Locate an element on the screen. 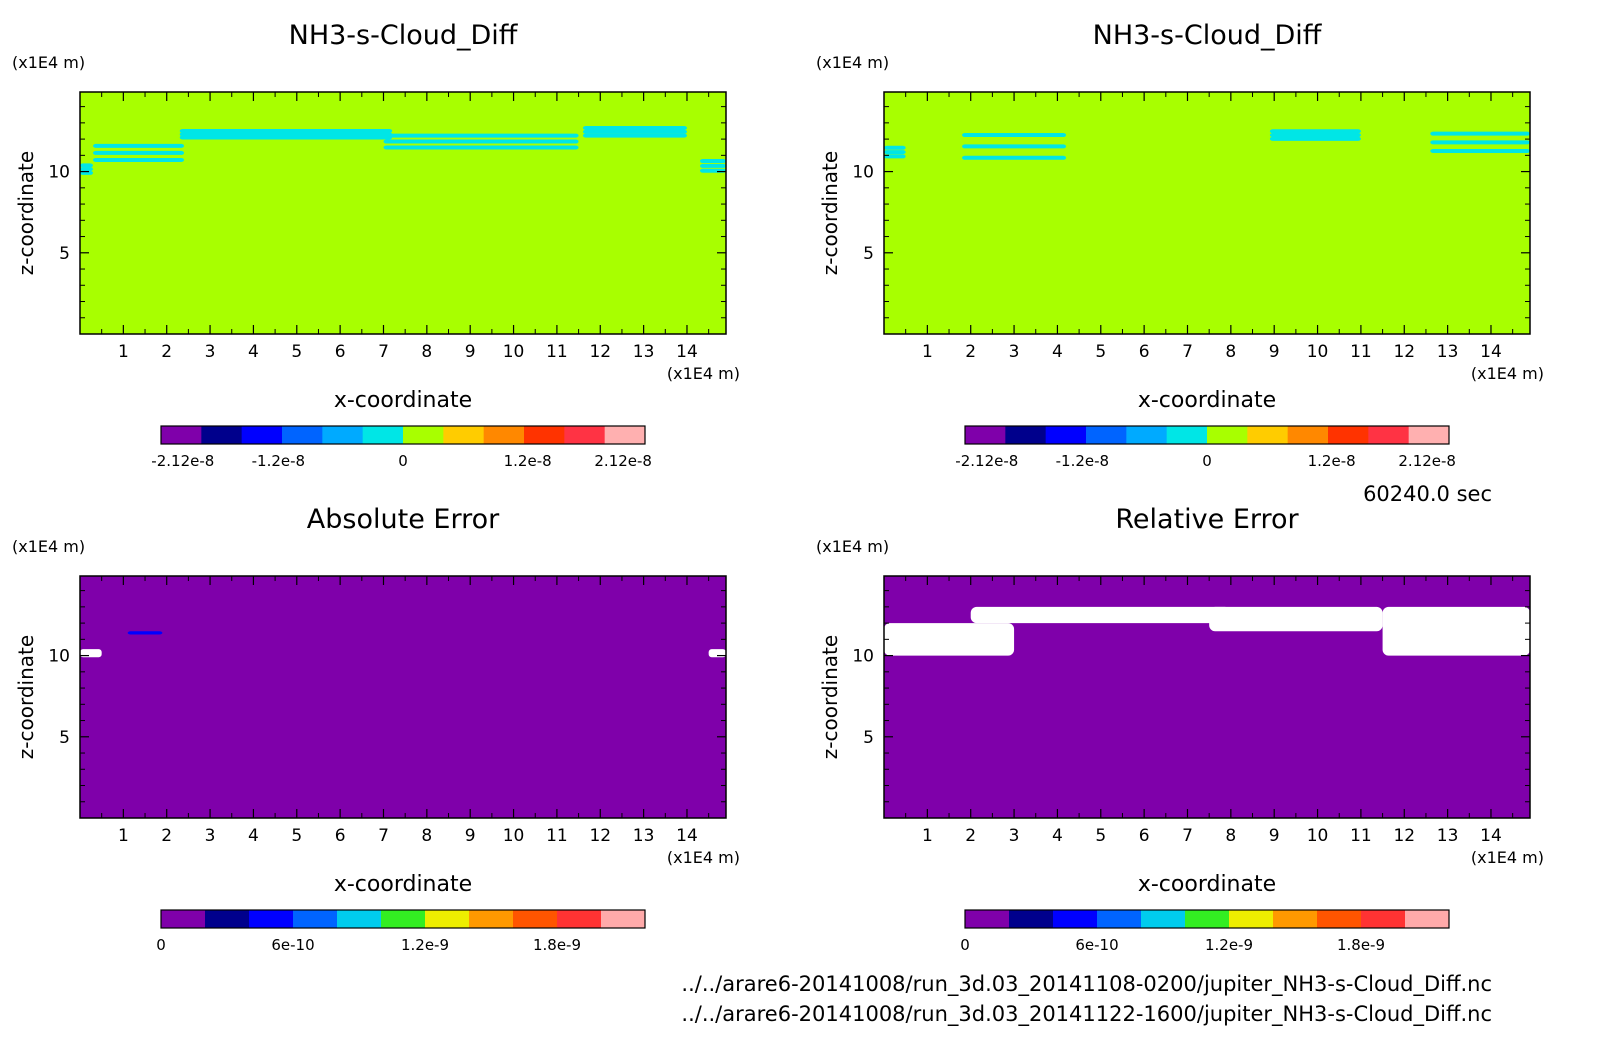 The height and width of the screenshot is (1054, 1604). plot-background is located at coordinates (403, 697).